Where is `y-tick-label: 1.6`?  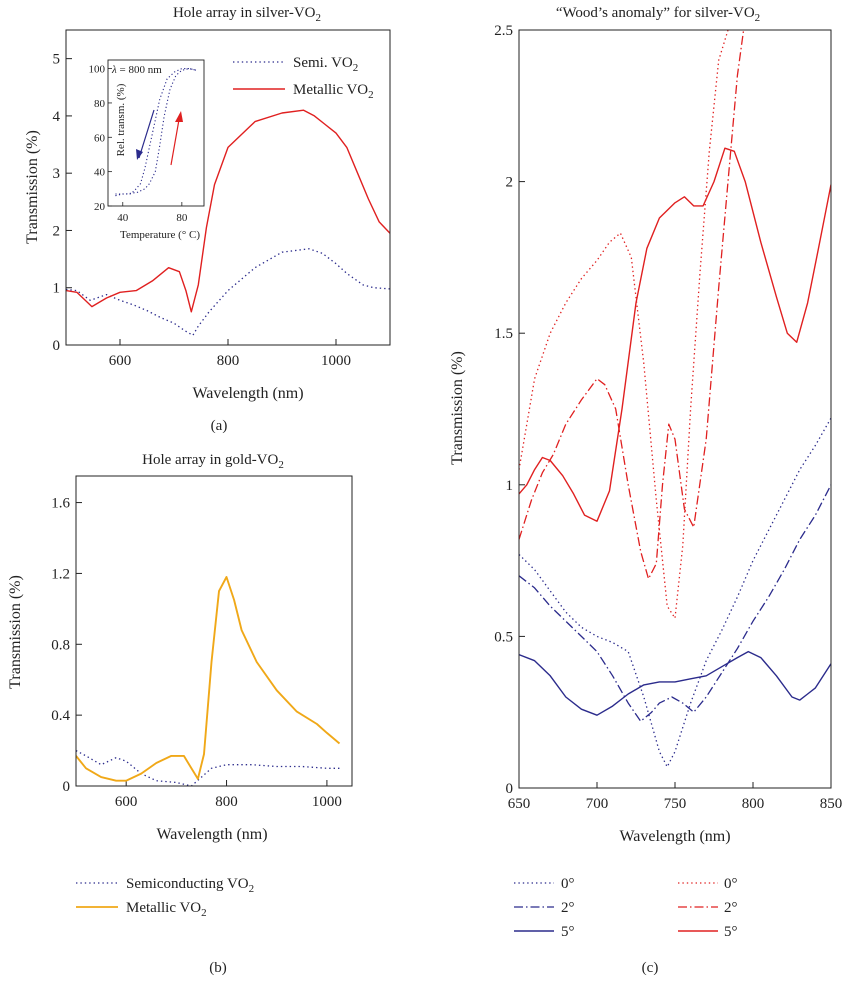 y-tick-label: 1.6 is located at coordinates (60, 504).